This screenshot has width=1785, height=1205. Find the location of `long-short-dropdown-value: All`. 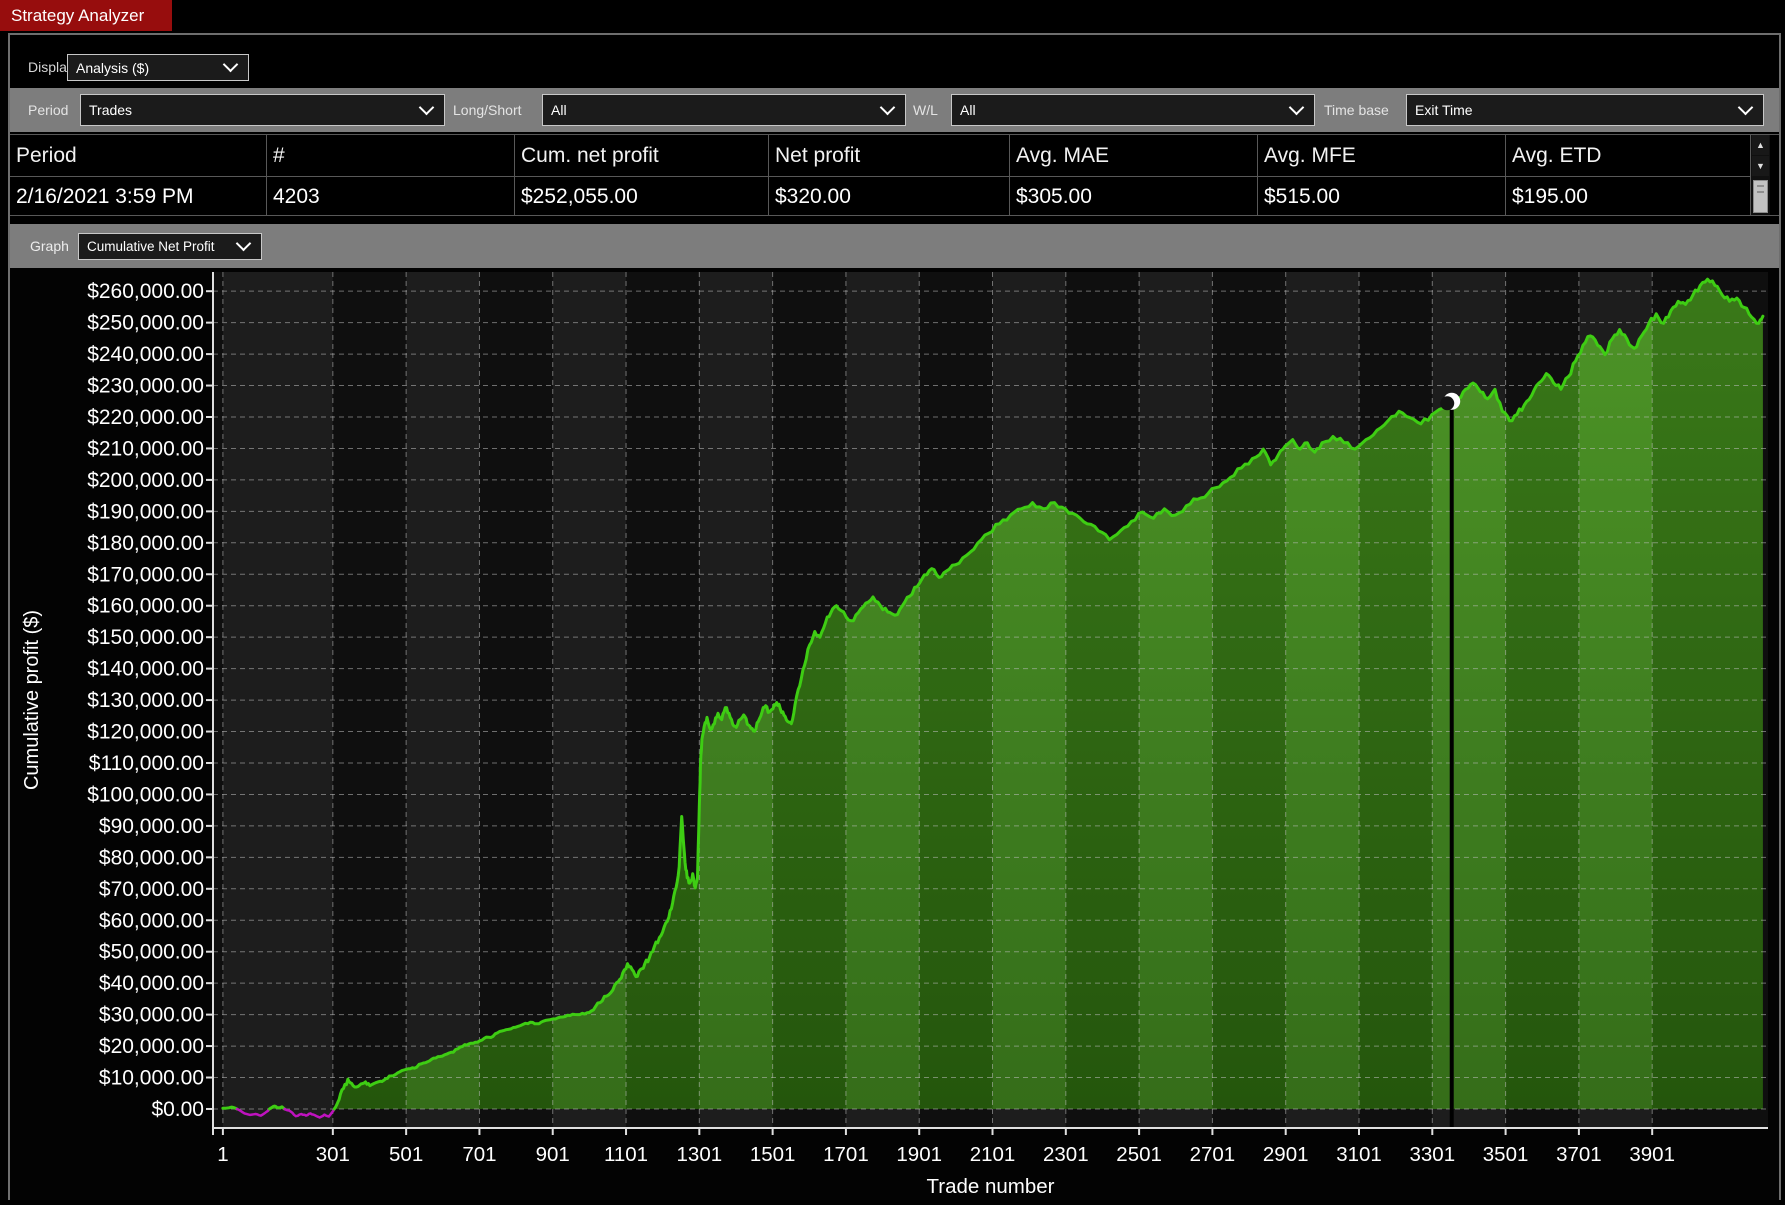

long-short-dropdown-value: All is located at coordinates (559, 110).